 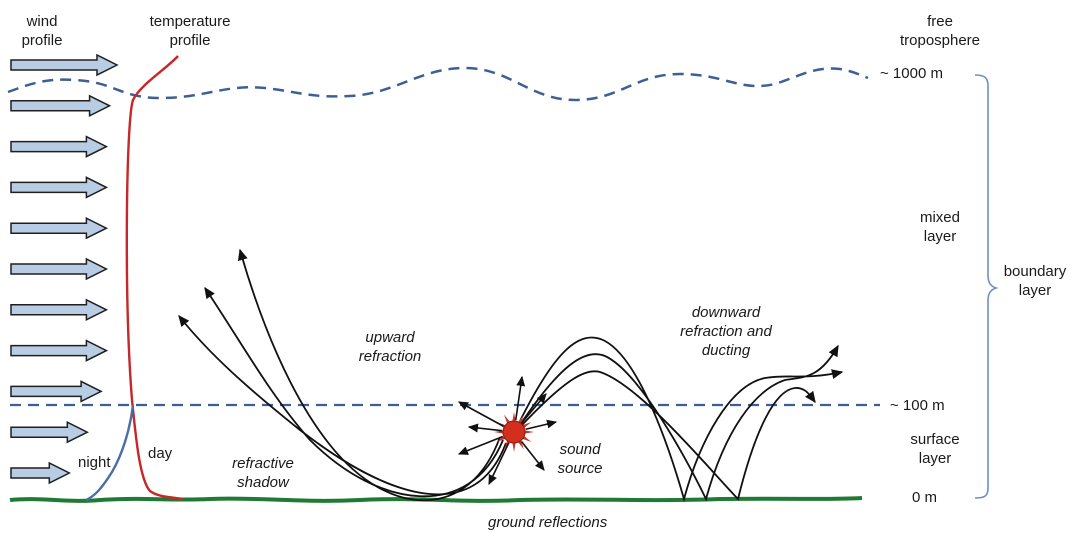 I want to click on wind-profile-label: wind profile, so click(x=42, y=31).